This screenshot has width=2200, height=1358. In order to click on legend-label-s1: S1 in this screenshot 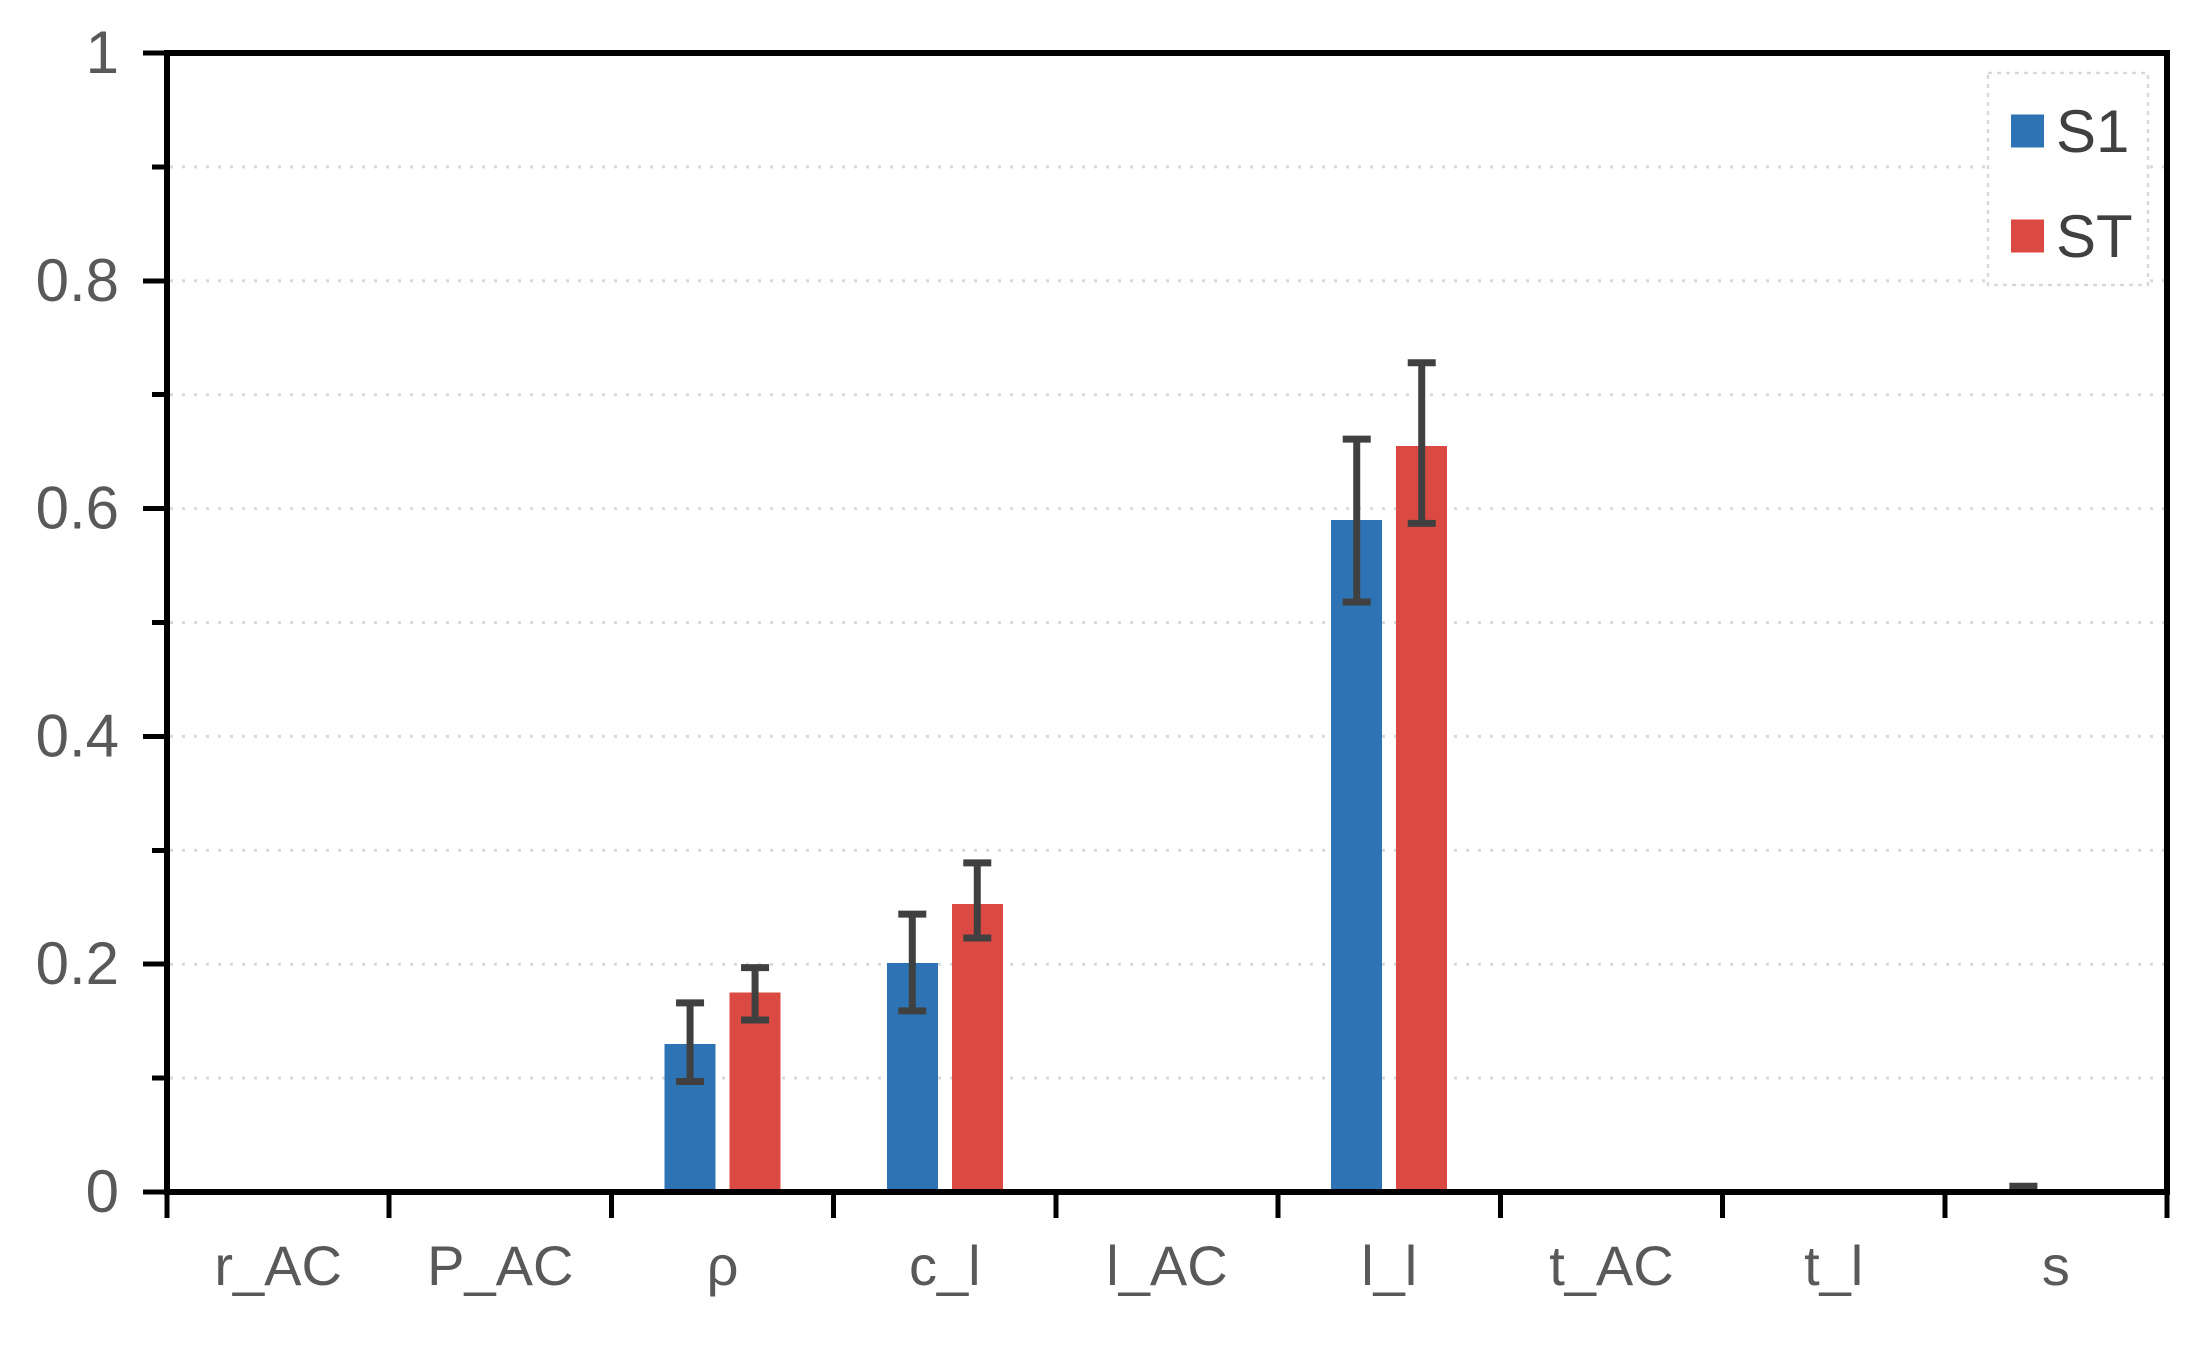, I will do `click(2092, 131)`.